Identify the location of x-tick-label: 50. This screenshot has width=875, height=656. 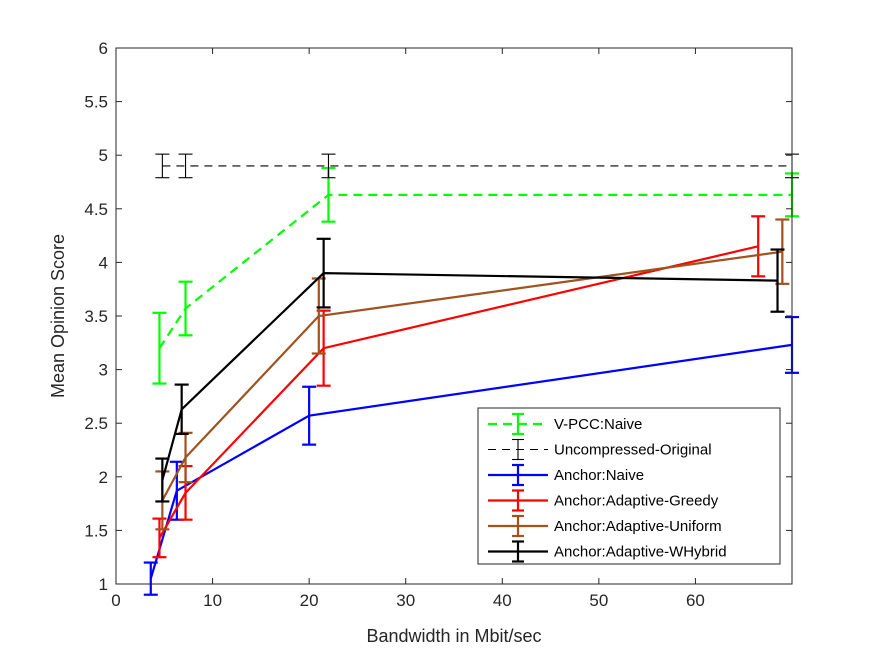
(598, 600).